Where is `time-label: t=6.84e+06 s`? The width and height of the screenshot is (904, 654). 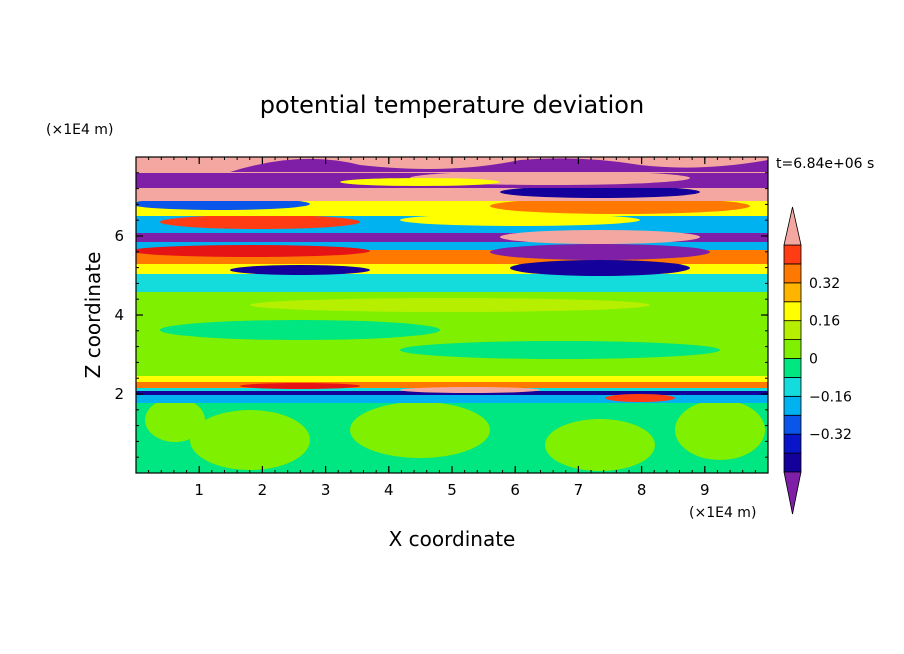
time-label: t=6.84e+06 s is located at coordinates (825, 164).